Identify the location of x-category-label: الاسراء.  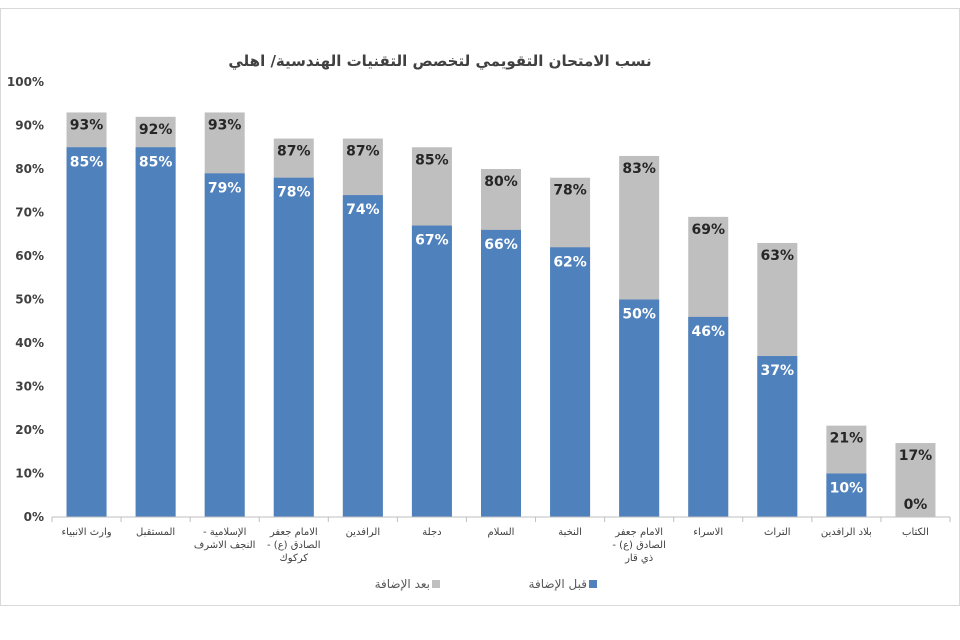
(708, 532).